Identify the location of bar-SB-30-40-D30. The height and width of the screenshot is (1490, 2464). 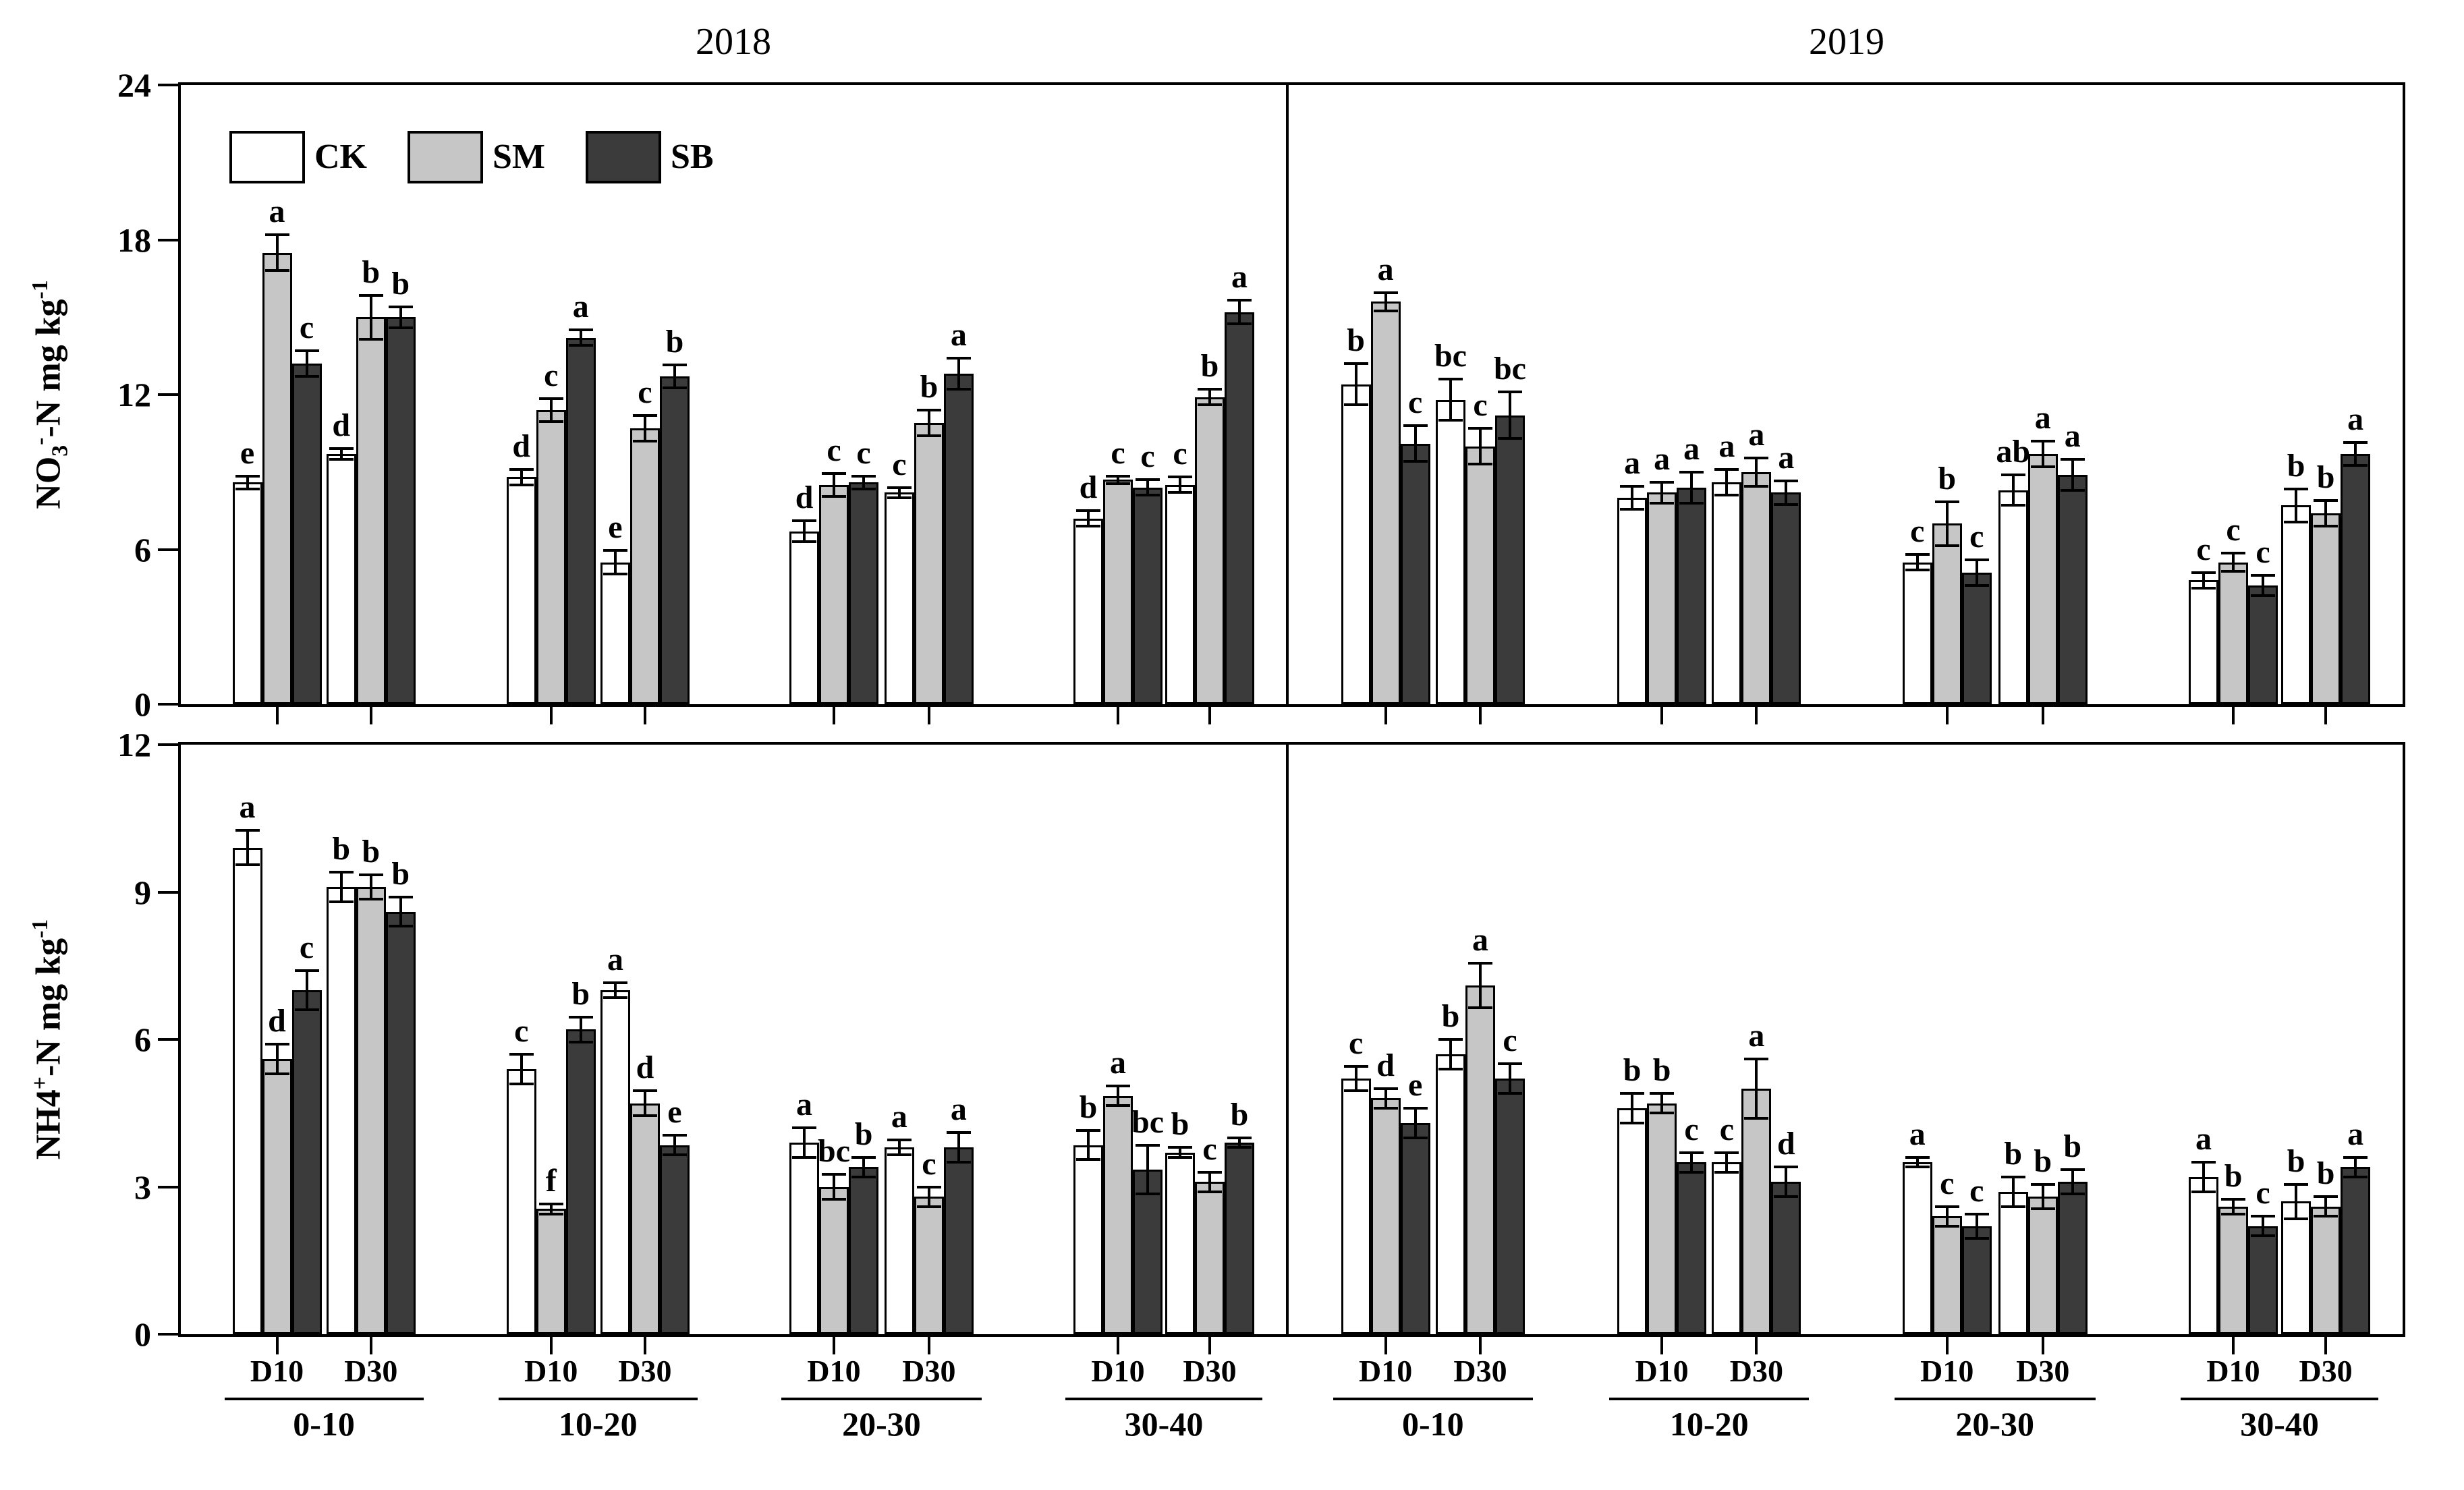
(1239, 1238).